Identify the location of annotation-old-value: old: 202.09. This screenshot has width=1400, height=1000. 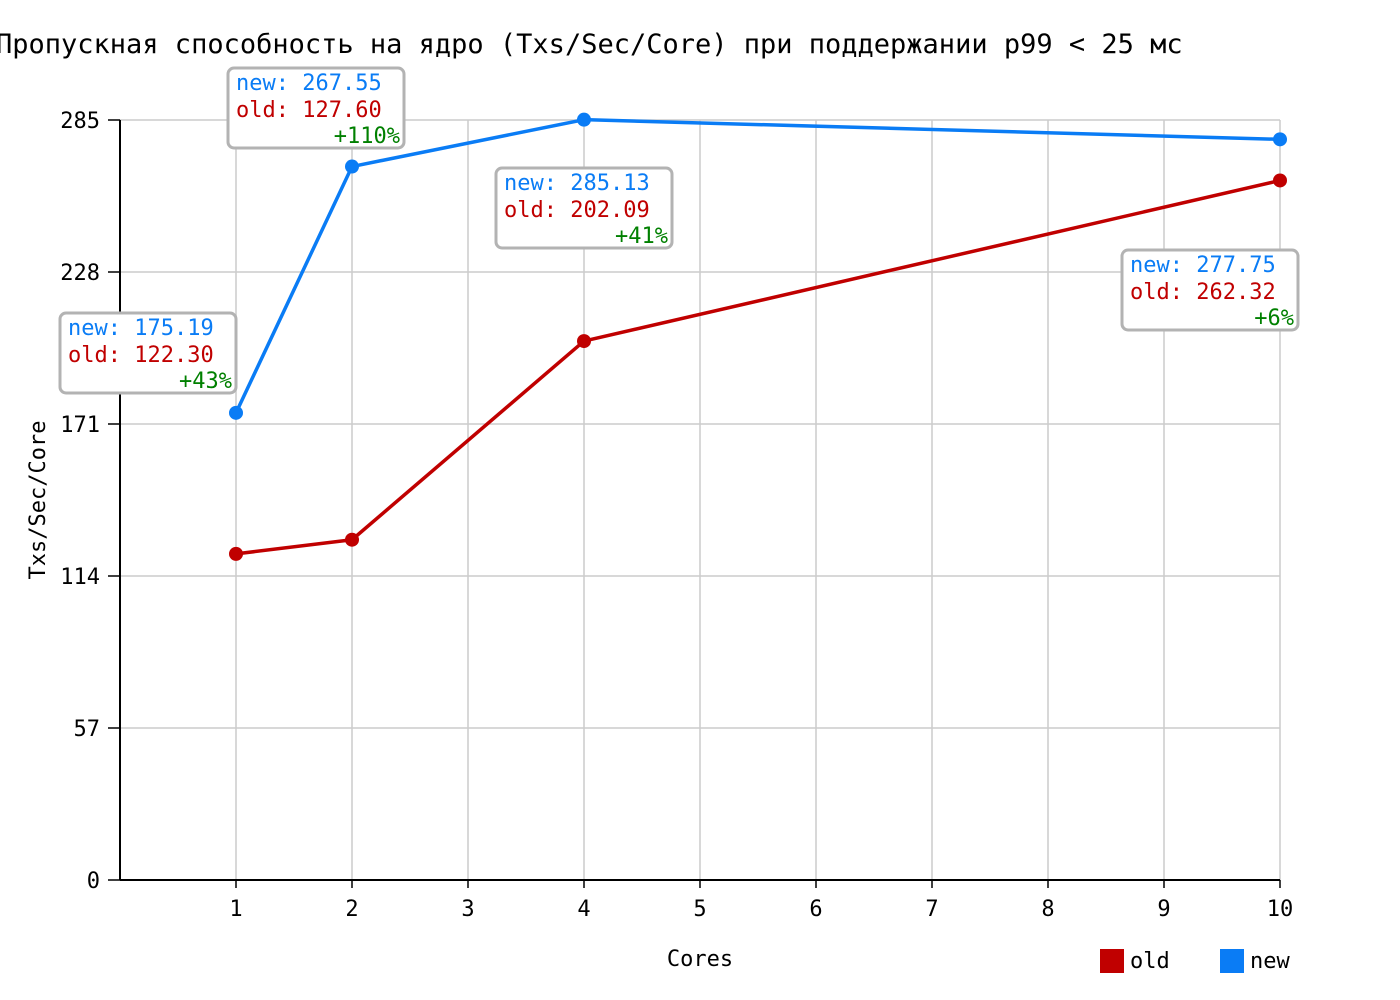
(577, 210).